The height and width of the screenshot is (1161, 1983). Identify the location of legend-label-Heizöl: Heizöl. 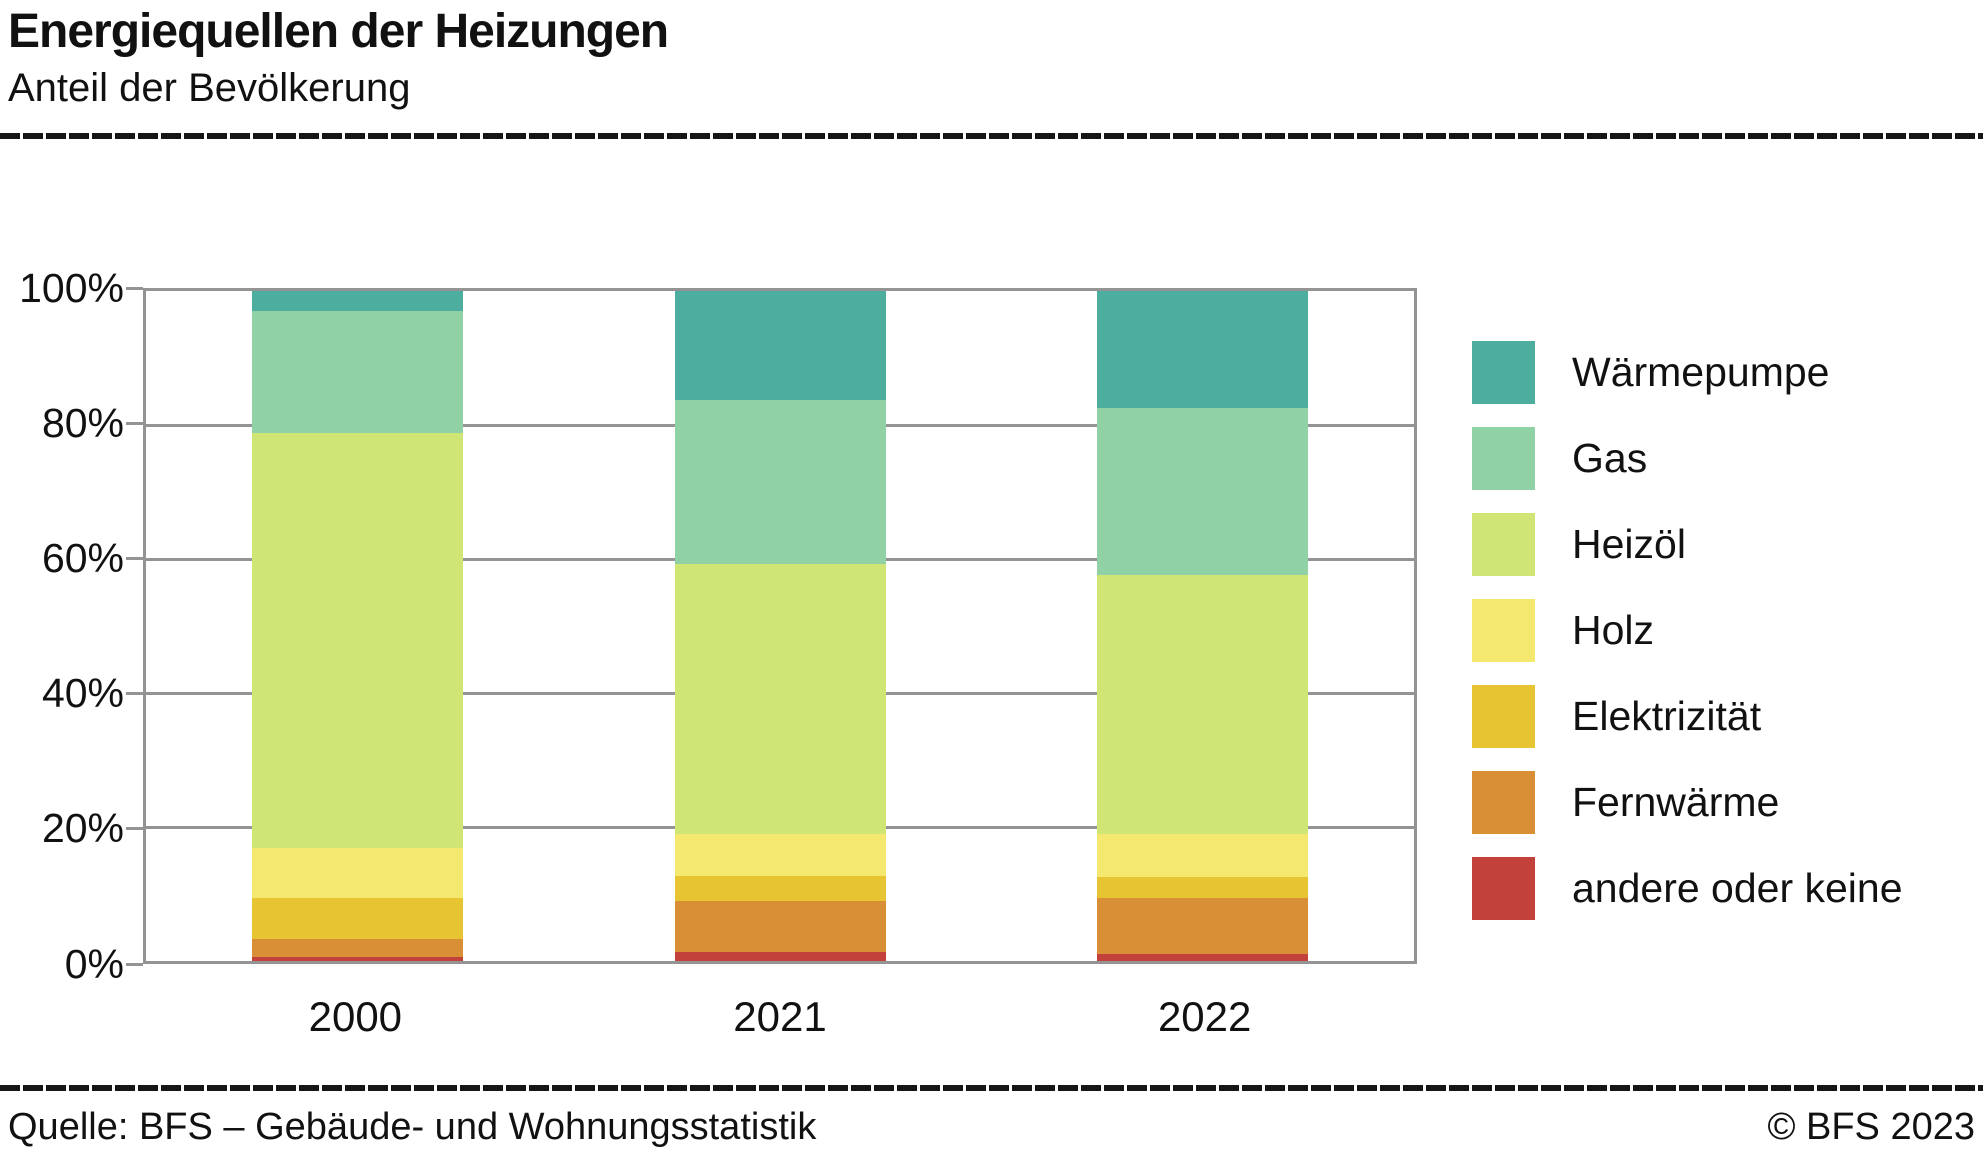
(1629, 544).